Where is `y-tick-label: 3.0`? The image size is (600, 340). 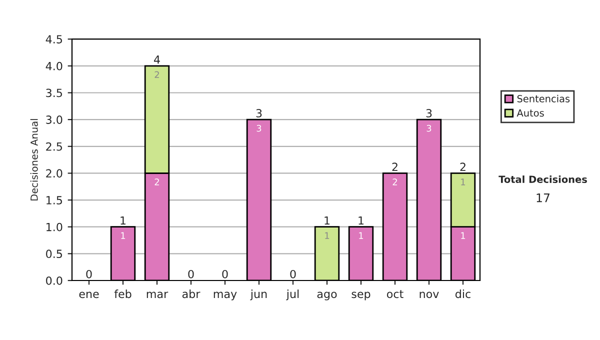
y-tick-label: 3.0 is located at coordinates (54, 120).